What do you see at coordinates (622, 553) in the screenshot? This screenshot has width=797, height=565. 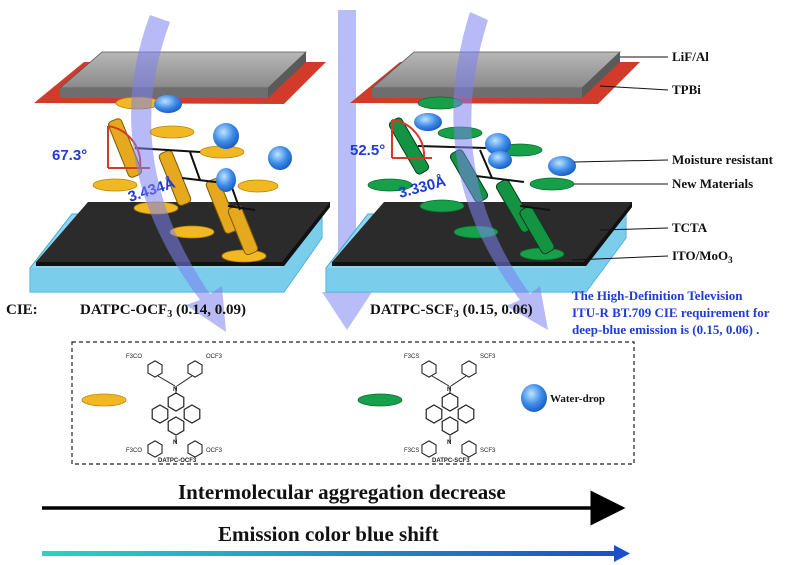 I see `blue-shift-arrow-head` at bounding box center [622, 553].